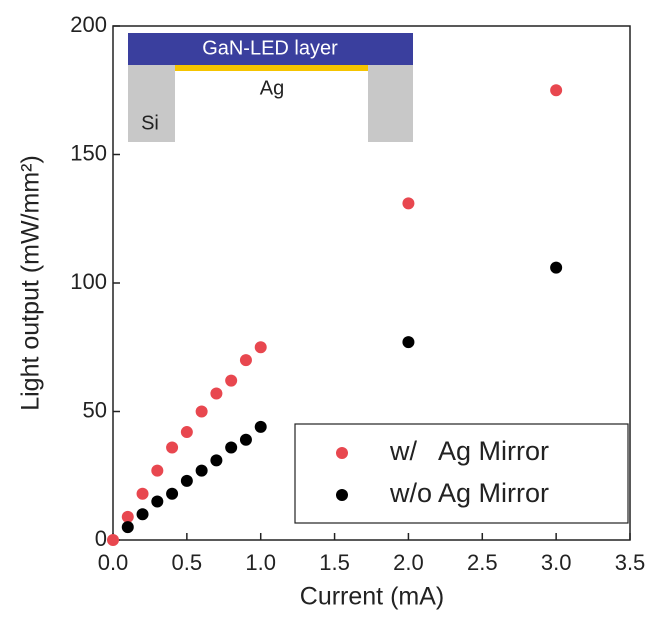 The width and height of the screenshot is (653, 617). Describe the element at coordinates (630, 562) in the screenshot. I see `x-tick-label: 3.5` at that location.